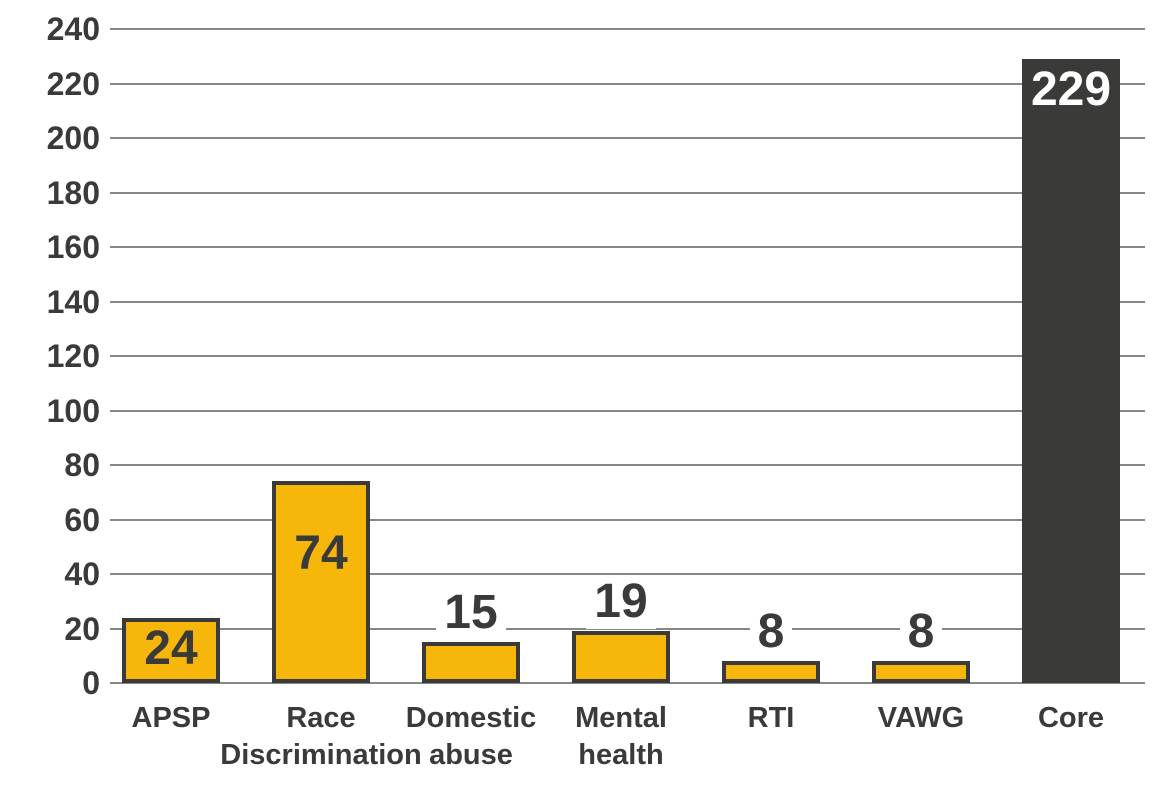  I want to click on x-category-label: Race, so click(321, 718).